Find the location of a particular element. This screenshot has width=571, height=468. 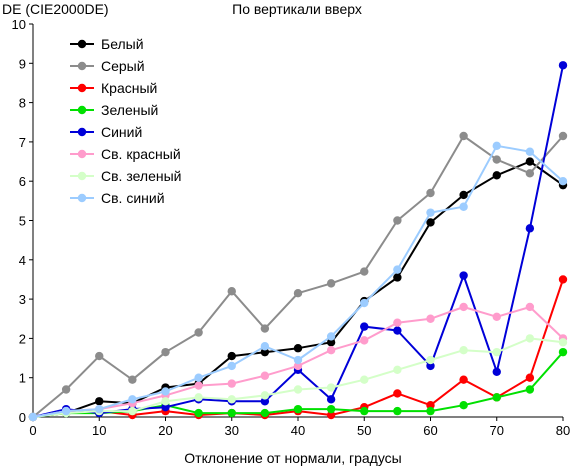

x-tick-label: 50 is located at coordinates (364, 430).